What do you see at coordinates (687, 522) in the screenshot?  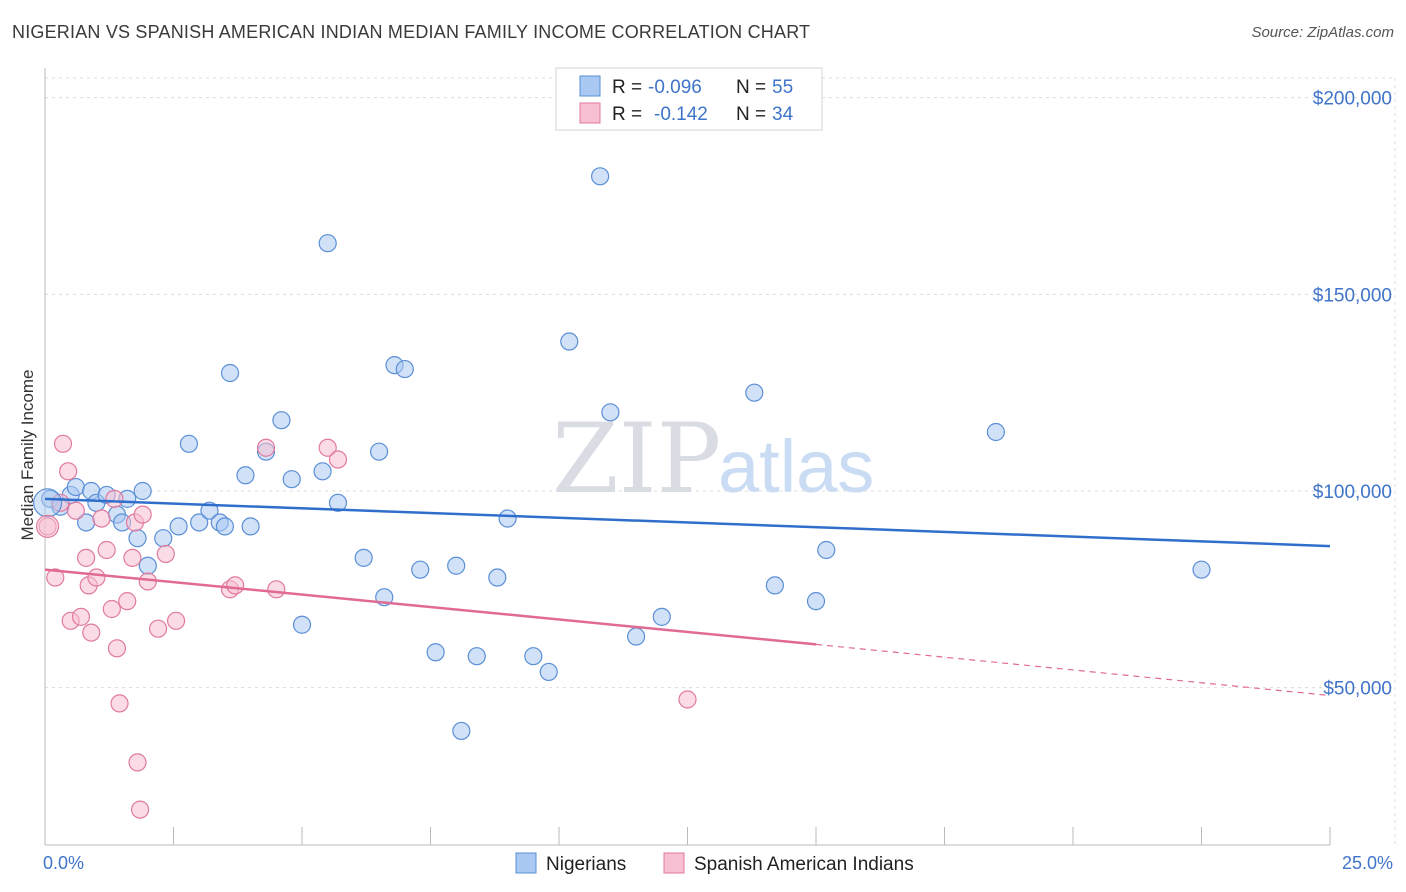 I see `trend-line-nigerians` at bounding box center [687, 522].